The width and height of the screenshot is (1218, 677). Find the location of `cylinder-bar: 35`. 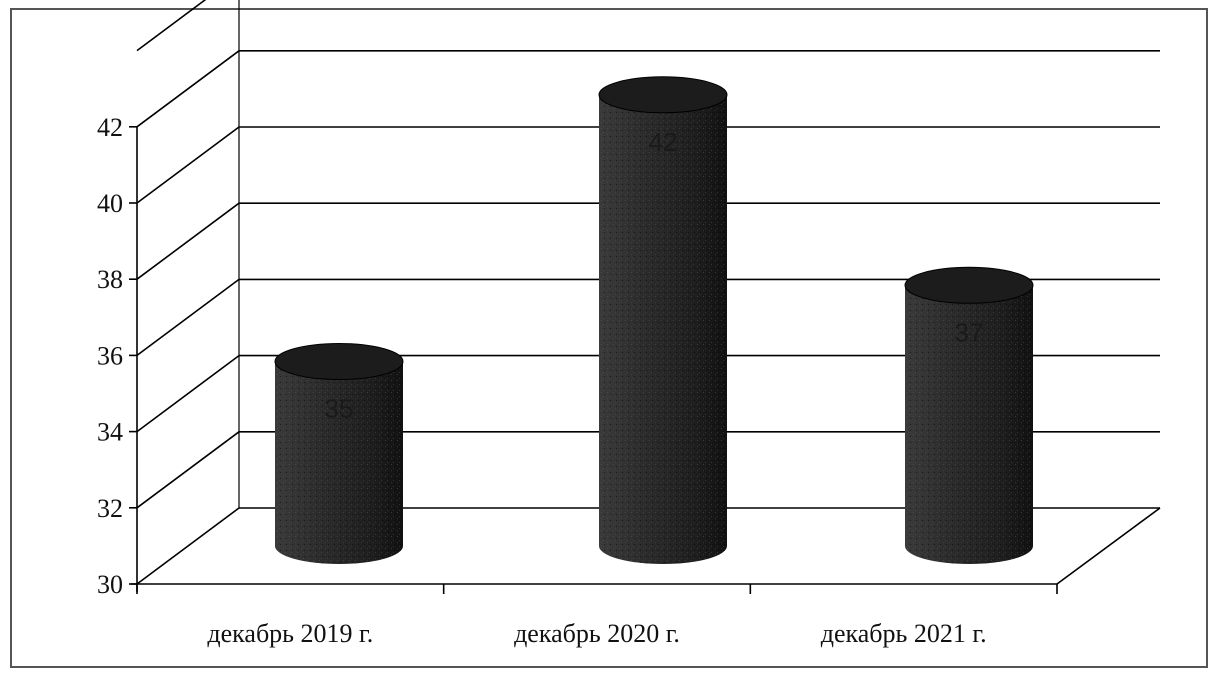

cylinder-bar: 35 is located at coordinates (339, 453).